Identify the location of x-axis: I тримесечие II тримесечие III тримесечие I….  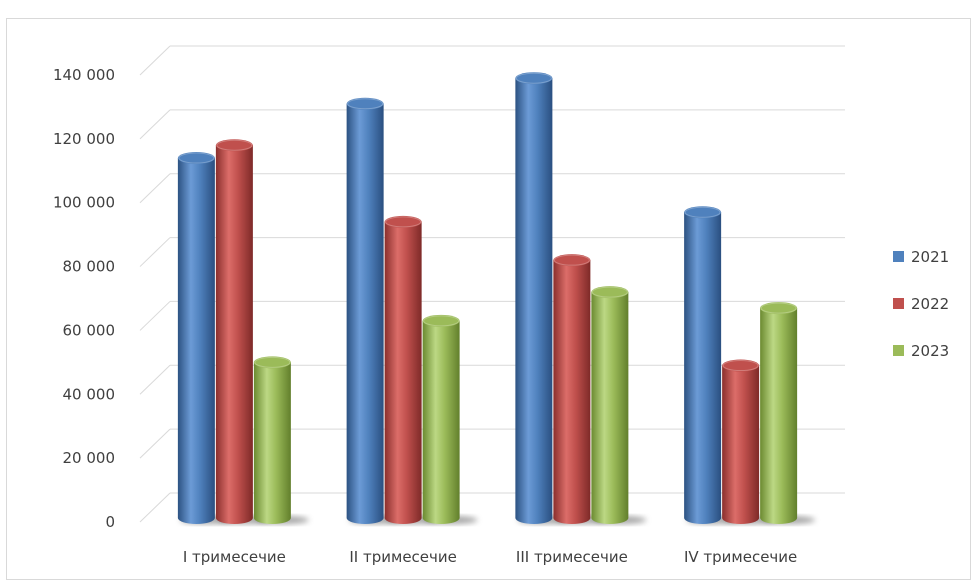
(490, 557).